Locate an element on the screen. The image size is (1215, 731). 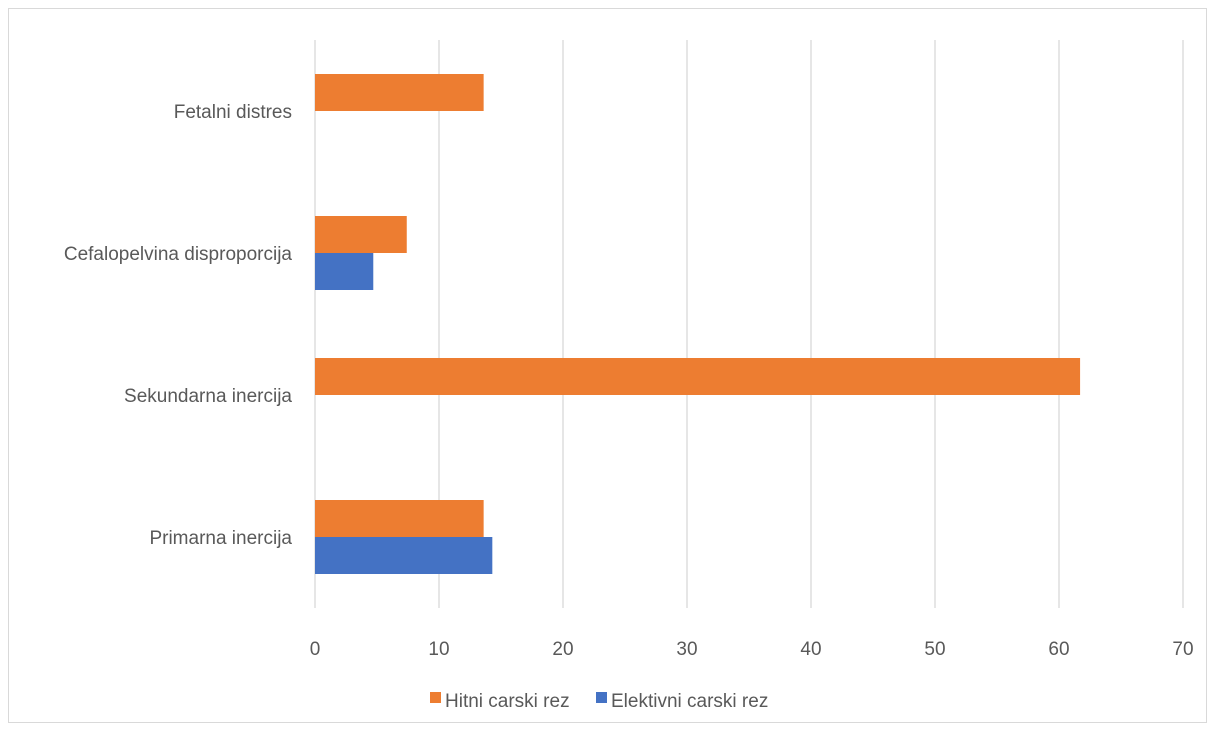
x-tick-label: 70 is located at coordinates (1182, 649).